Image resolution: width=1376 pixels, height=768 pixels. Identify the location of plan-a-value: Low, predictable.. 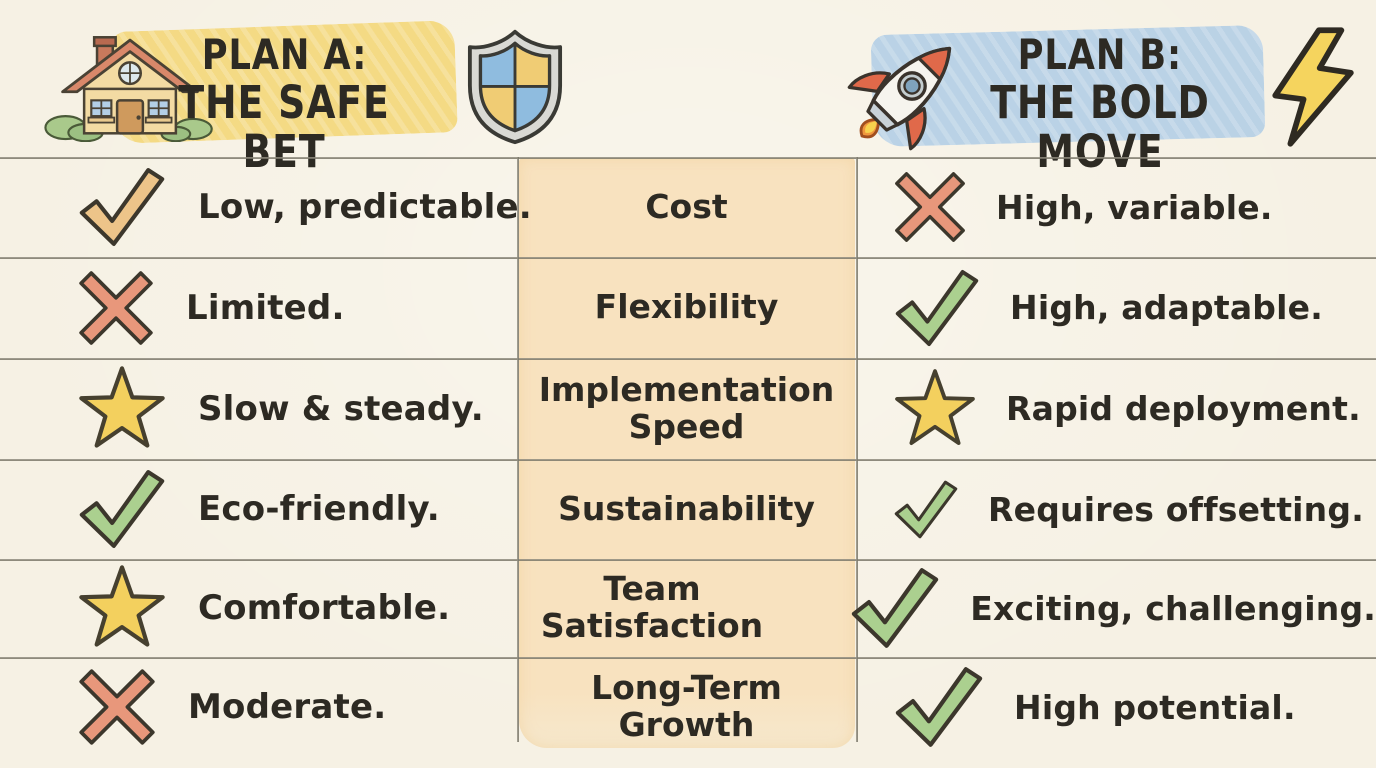
(365, 207).